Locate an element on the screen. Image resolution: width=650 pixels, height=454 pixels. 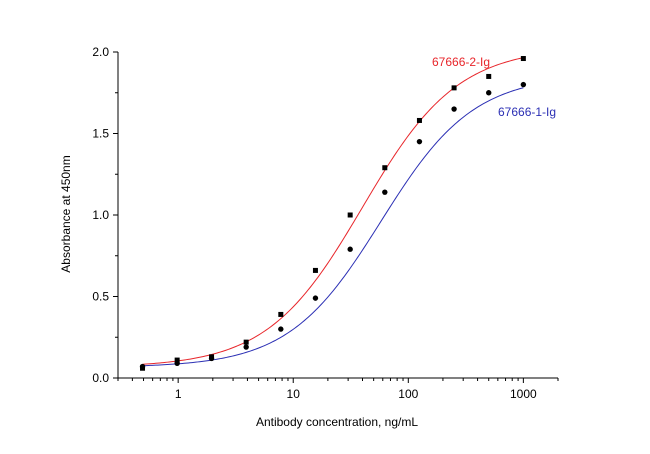
y-axis-label: Absorbance at 450nm is located at coordinates (66, 213).